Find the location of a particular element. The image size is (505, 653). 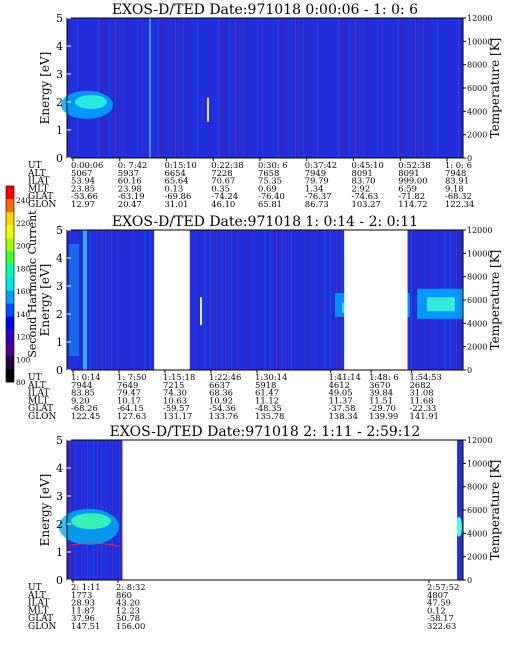

ephemeris-cell: 1:30:14 is located at coordinates (271, 377).